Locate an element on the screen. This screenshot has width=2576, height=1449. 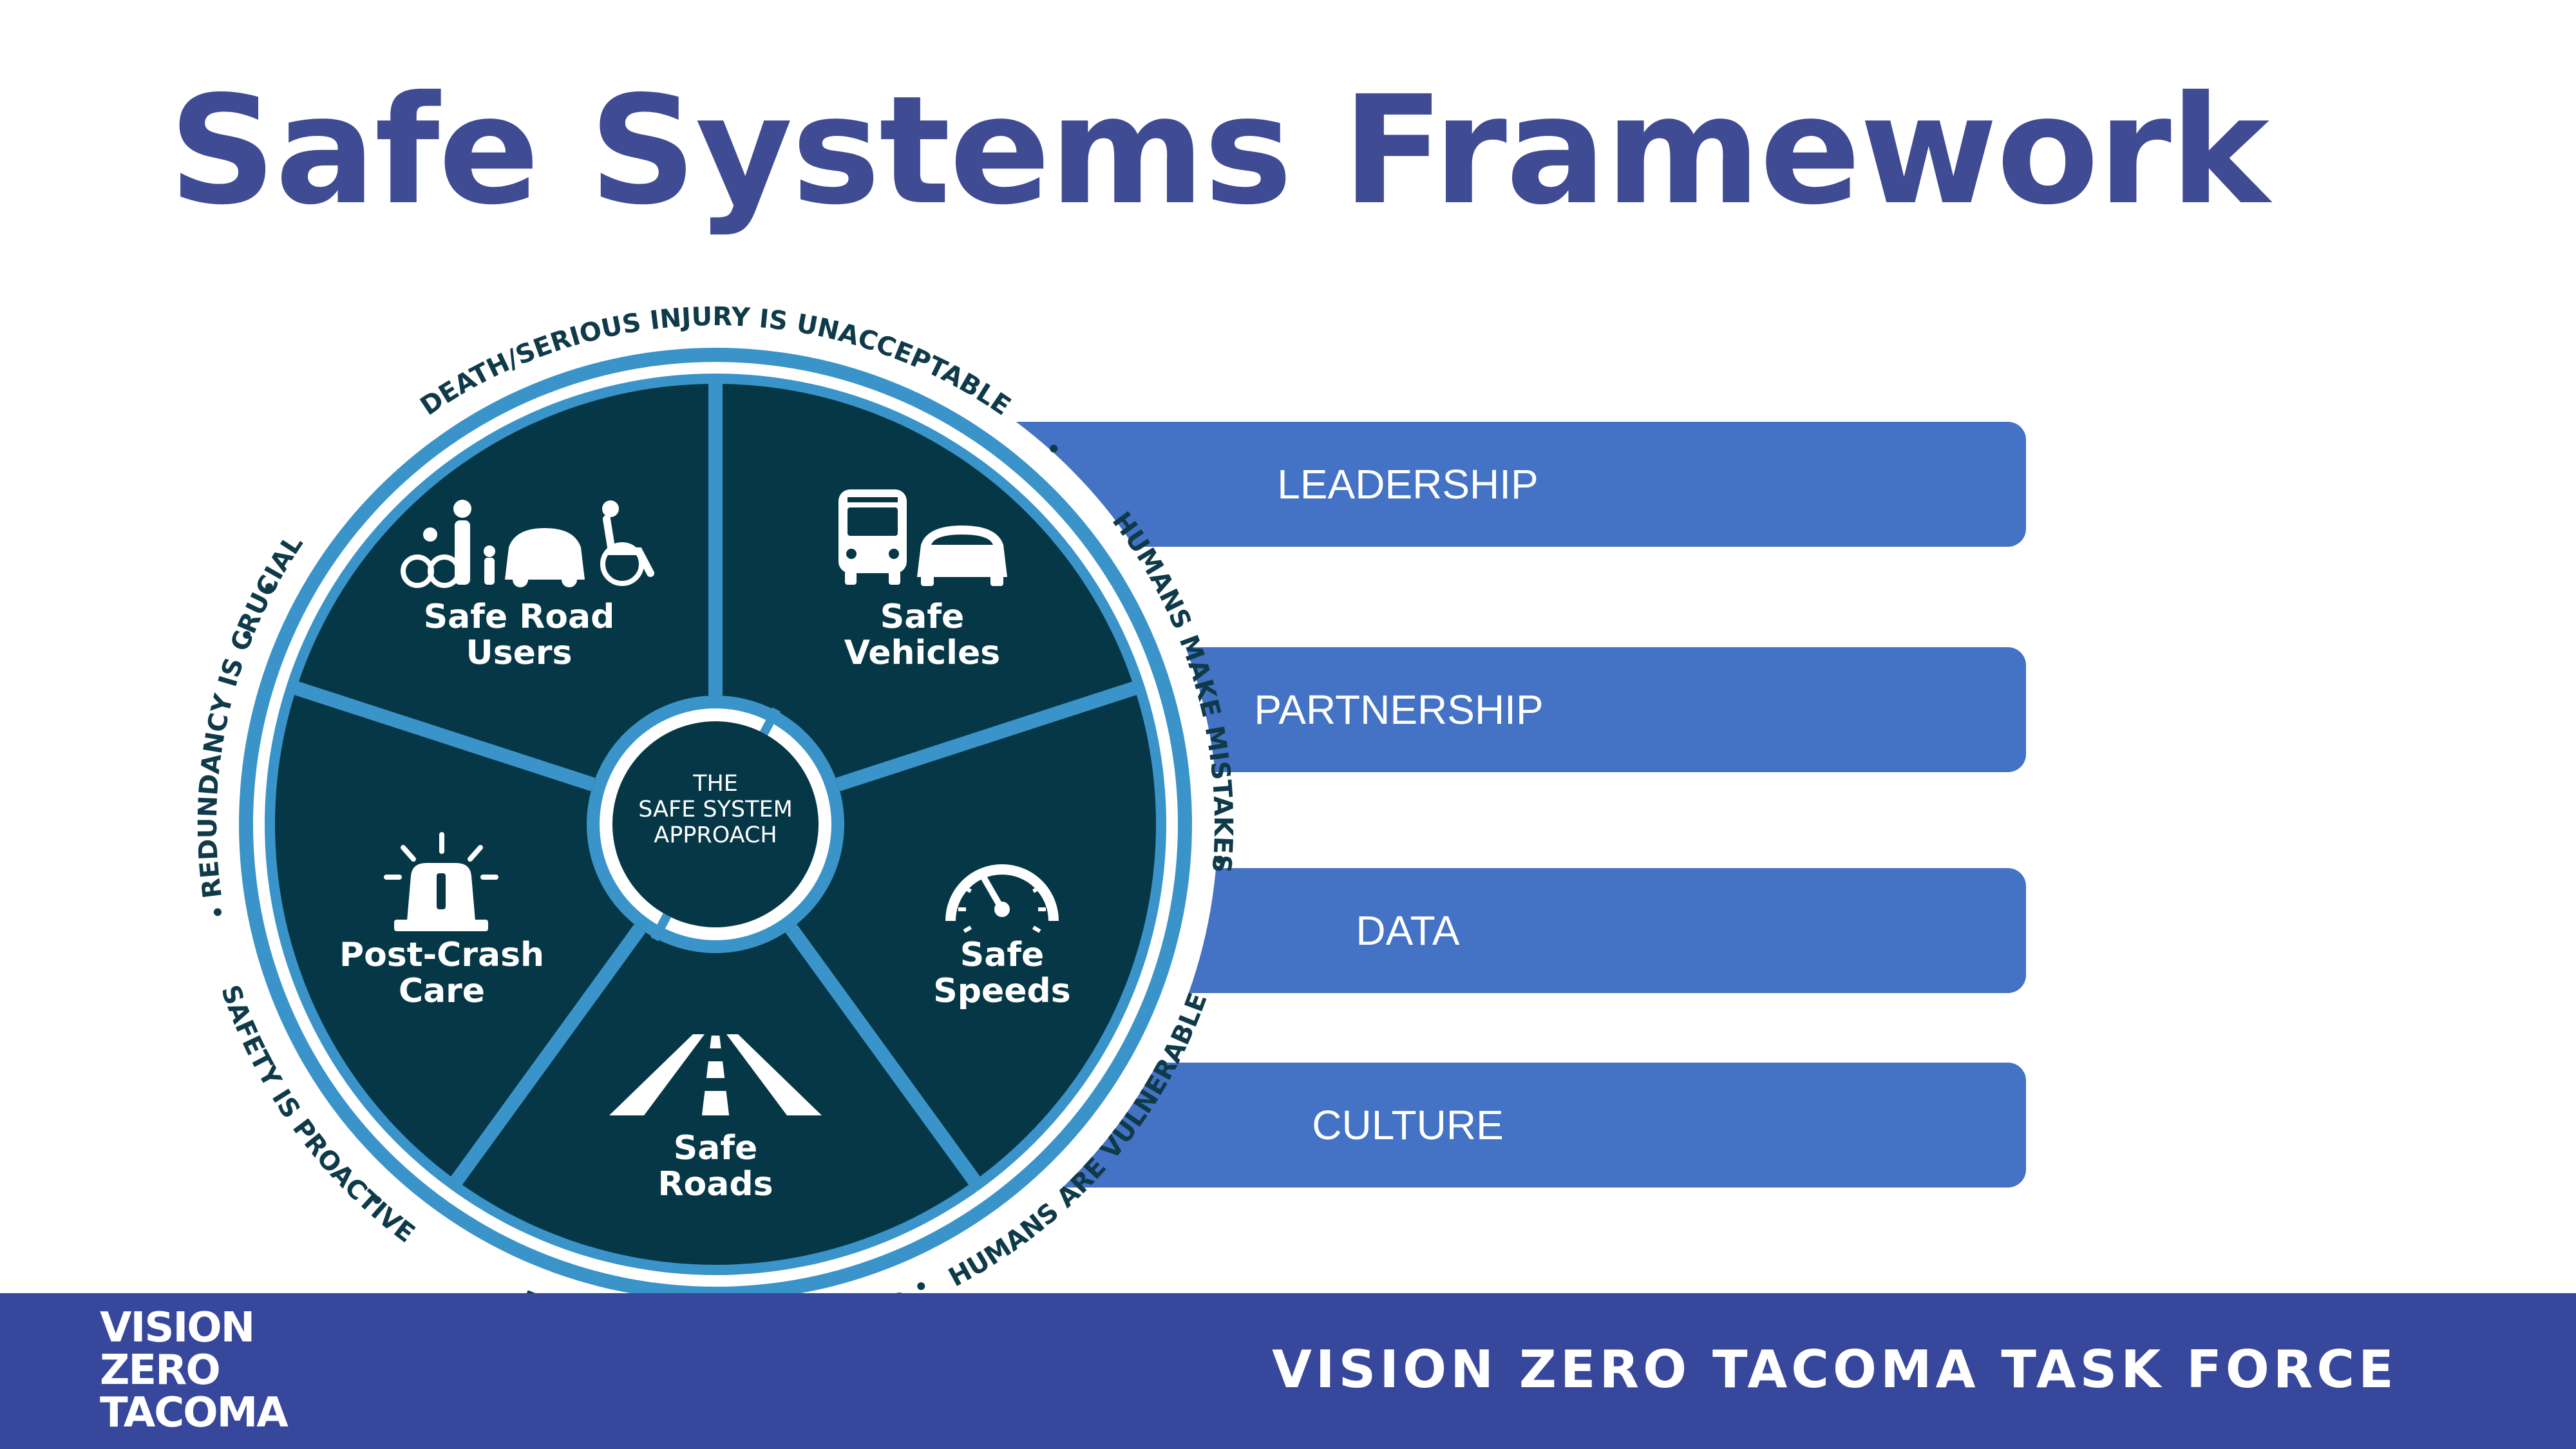
road-icon is located at coordinates (716, 1074).